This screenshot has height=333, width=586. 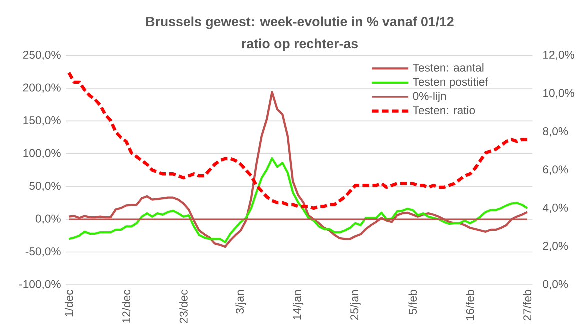 I want to click on y2-tick-label: 8,0%, so click(x=555, y=132).